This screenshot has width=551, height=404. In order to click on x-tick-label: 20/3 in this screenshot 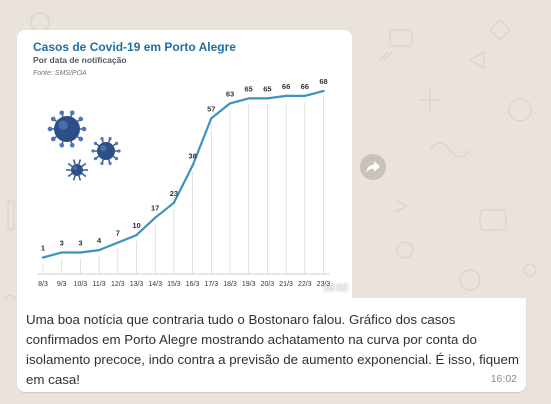, I will do `click(268, 284)`.